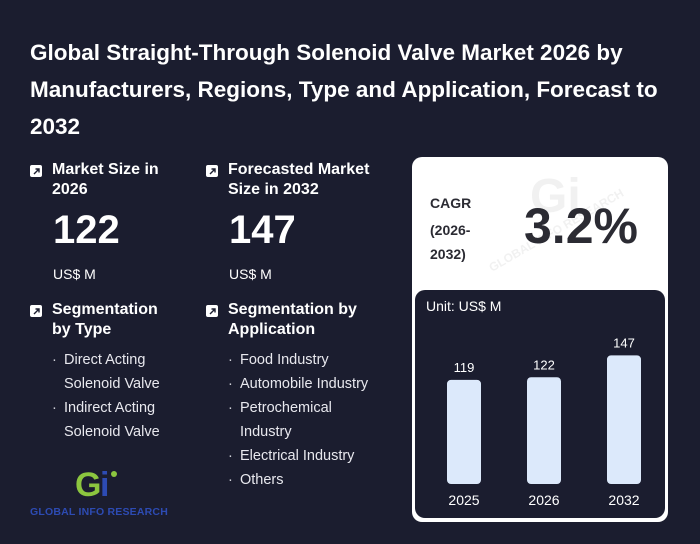 The image size is (700, 544). I want to click on svg-text: Gi, so click(555, 196).